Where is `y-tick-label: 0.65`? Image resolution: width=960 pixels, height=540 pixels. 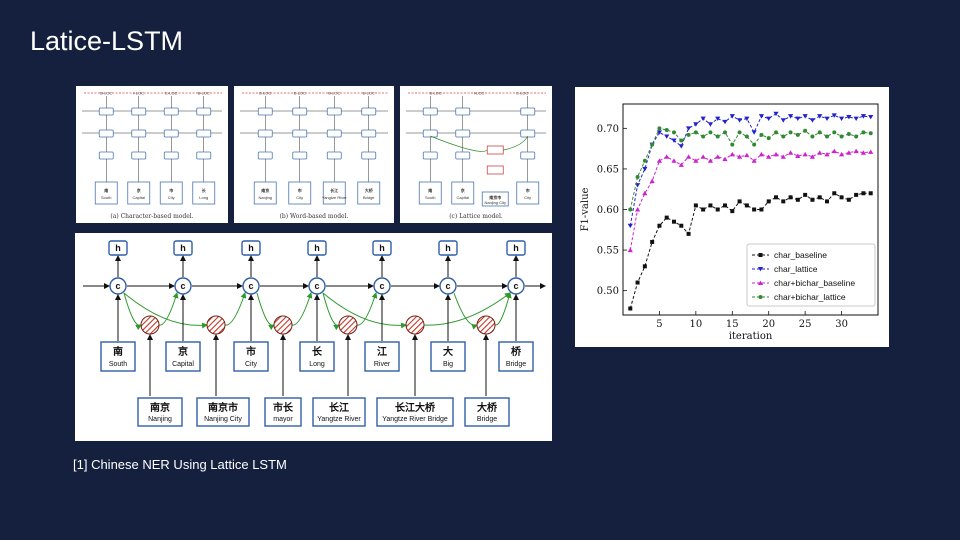 y-tick-label: 0.65 is located at coordinates (608, 169).